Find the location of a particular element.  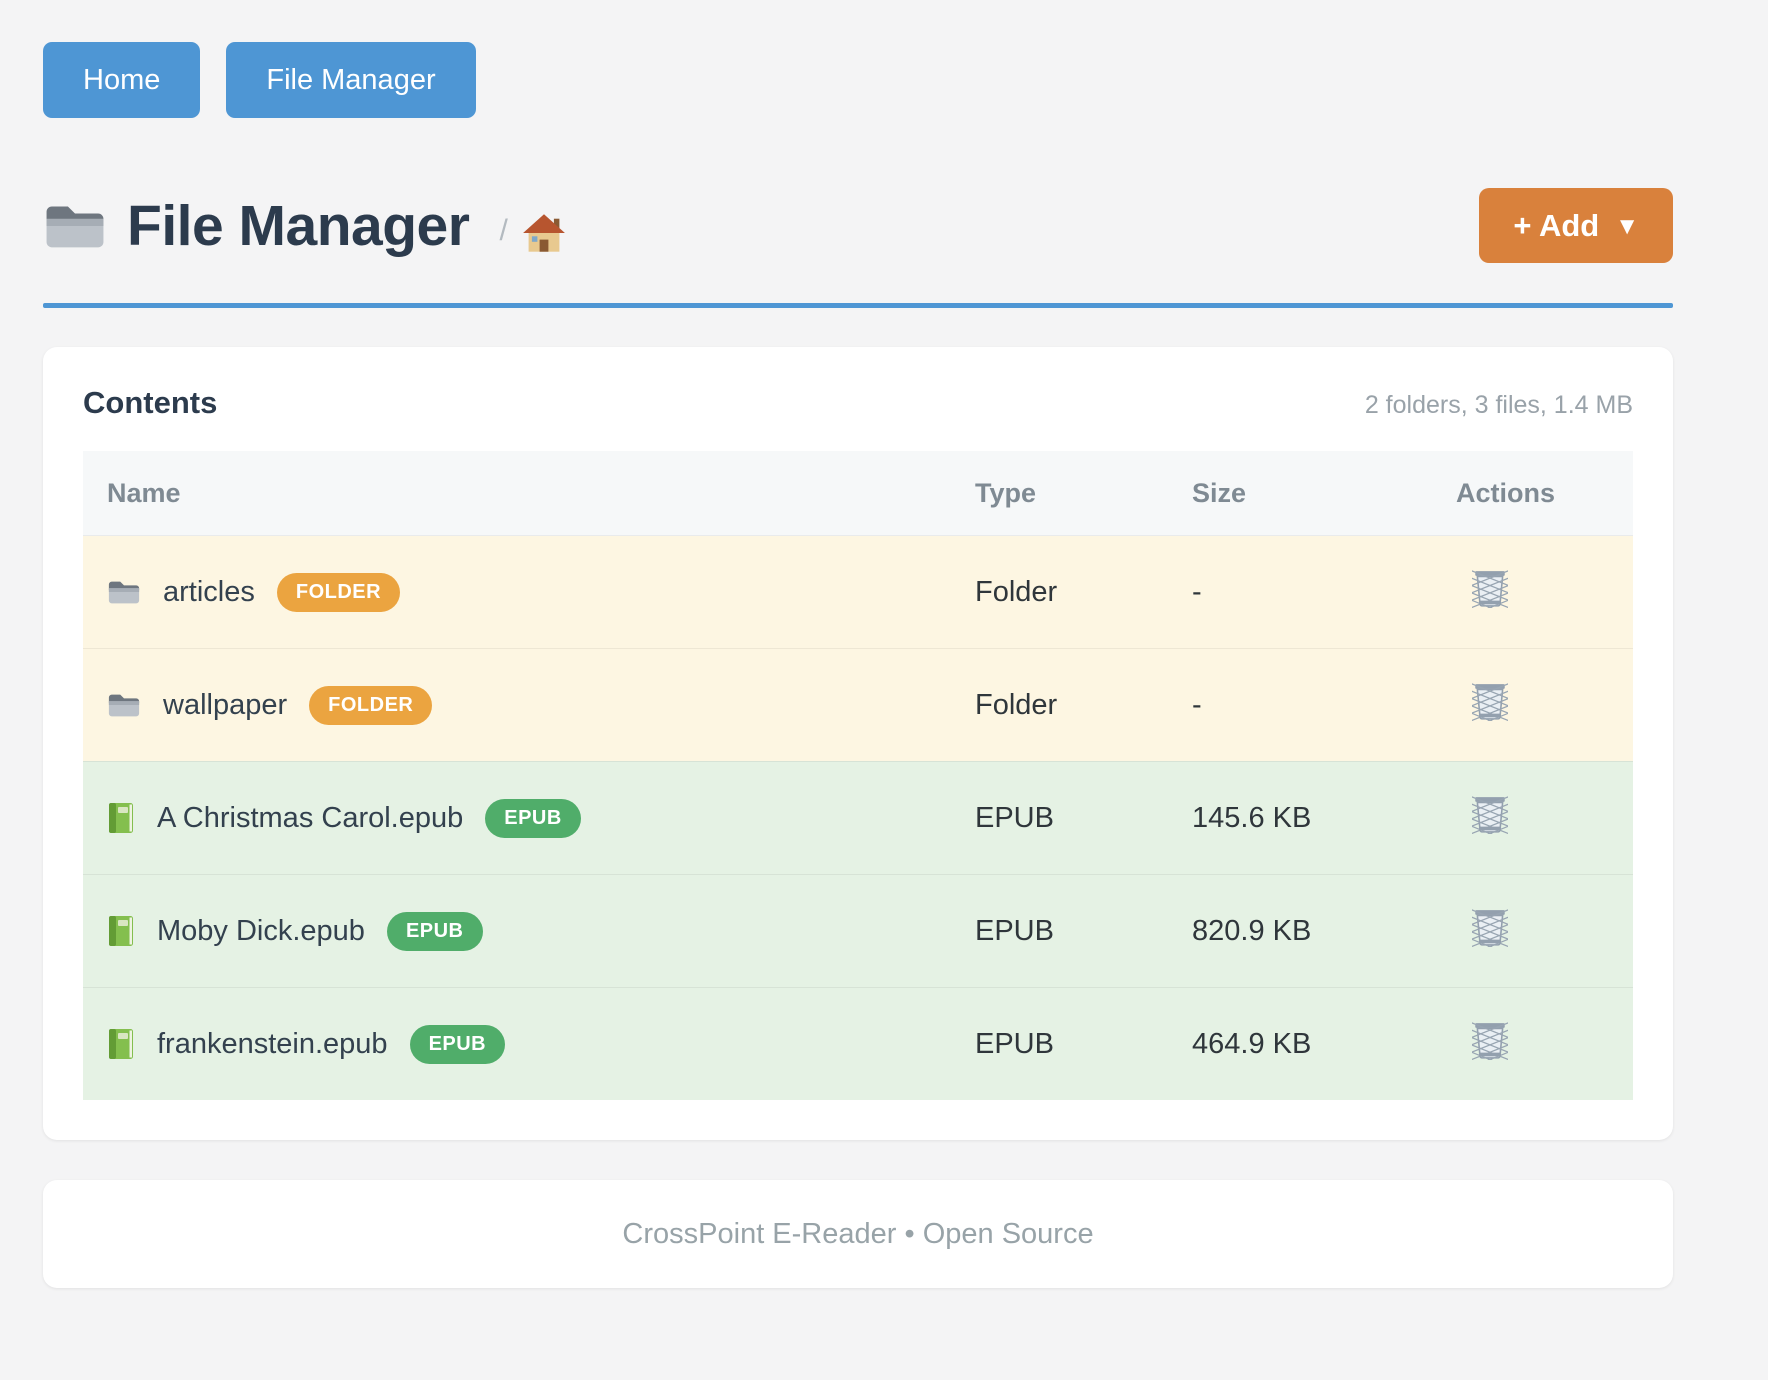

file-manager-button: File Manager is located at coordinates (351, 80).